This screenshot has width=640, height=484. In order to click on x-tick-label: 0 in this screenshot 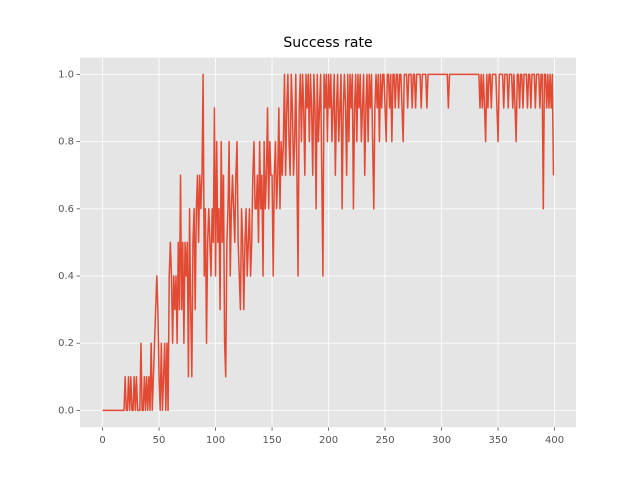, I will do `click(102, 440)`.